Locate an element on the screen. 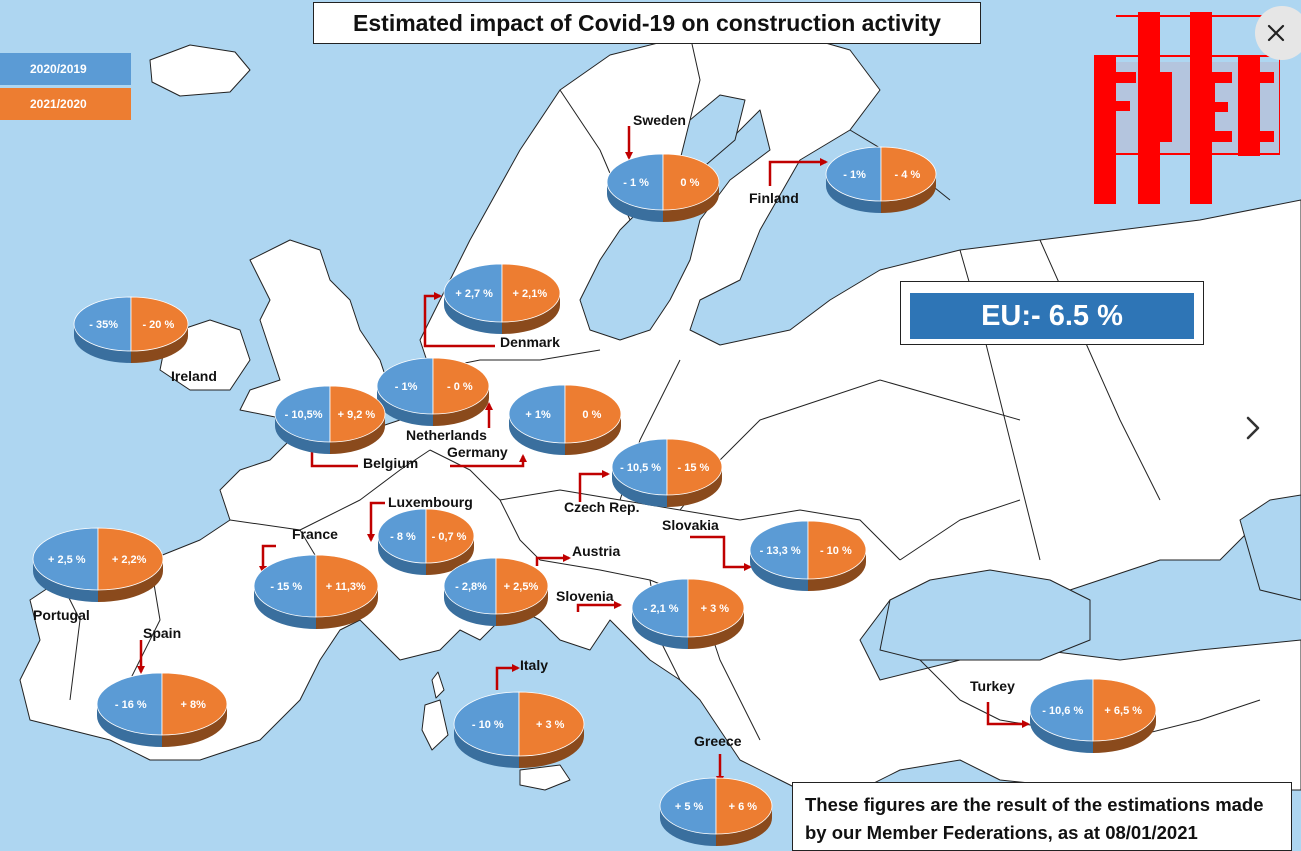  arrow-slovenia is located at coordinates (599, 606).